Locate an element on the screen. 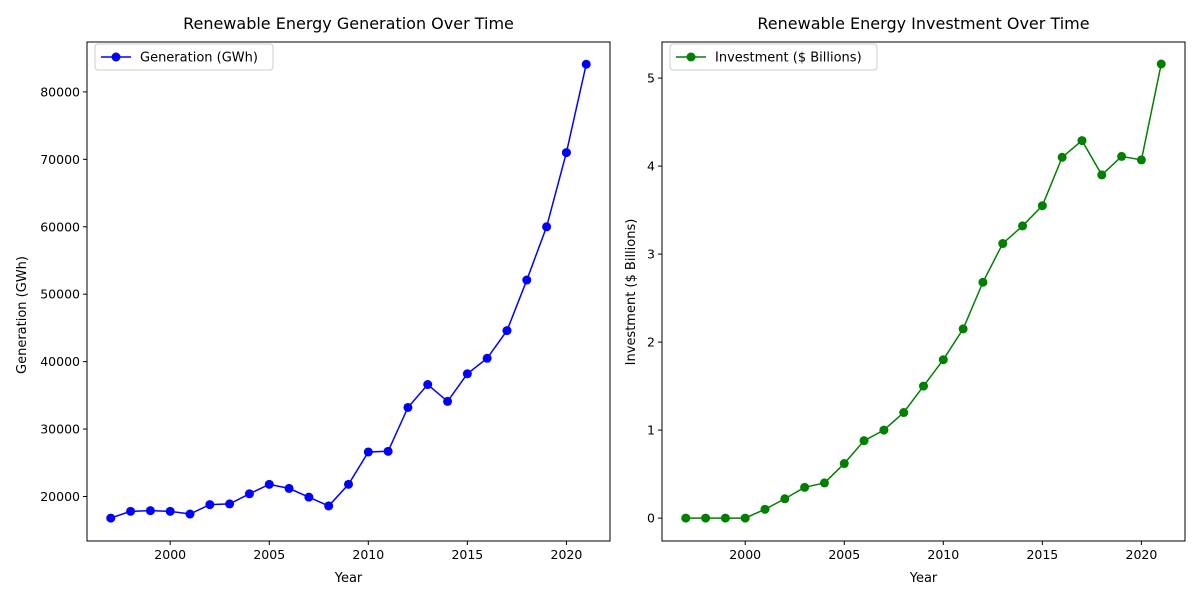 The height and width of the screenshot is (600, 1200). generation-x-axis-label: Year is located at coordinates (348, 578).